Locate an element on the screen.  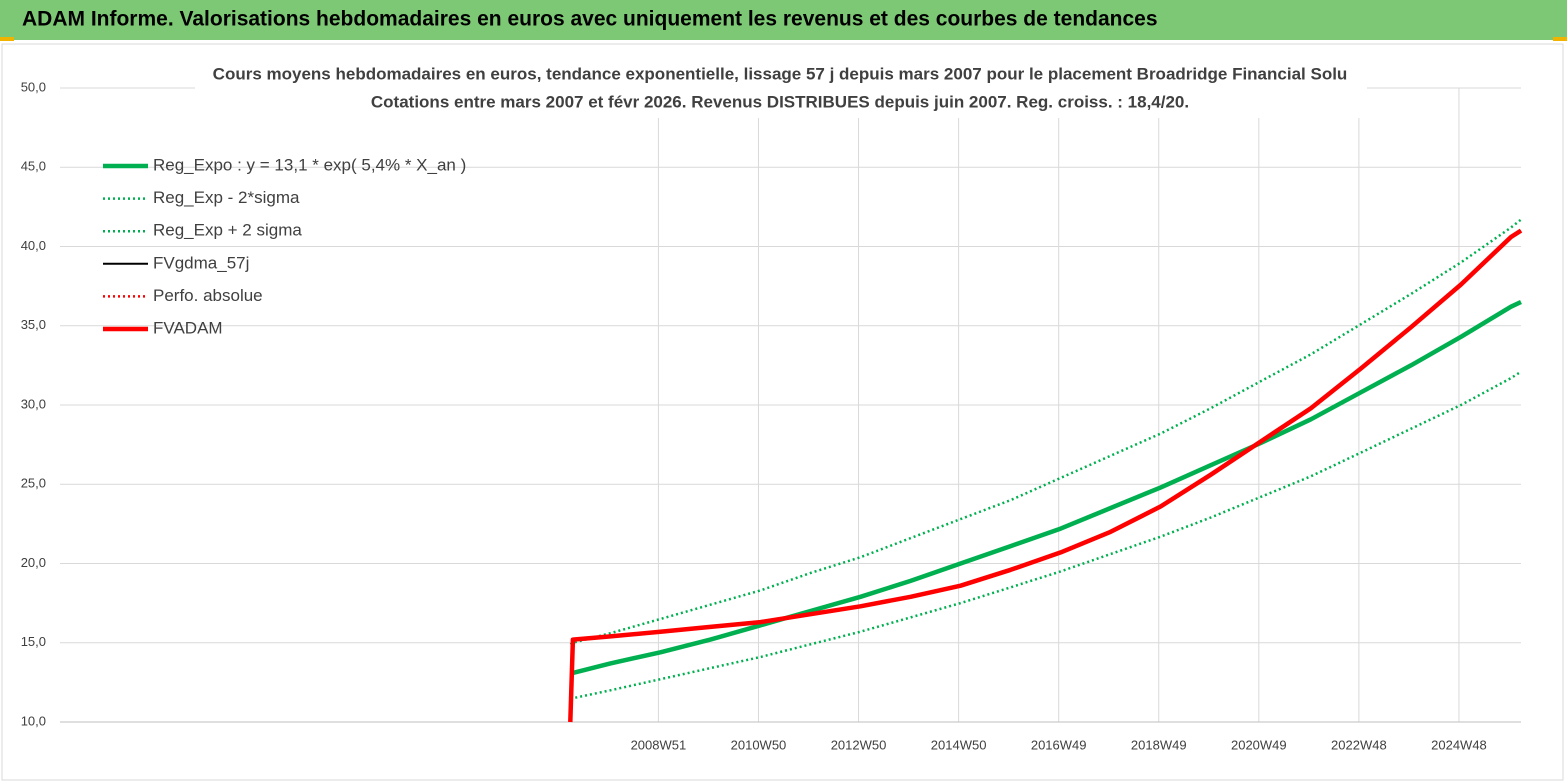
legend-label: Perfo. absolue is located at coordinates (208, 295).